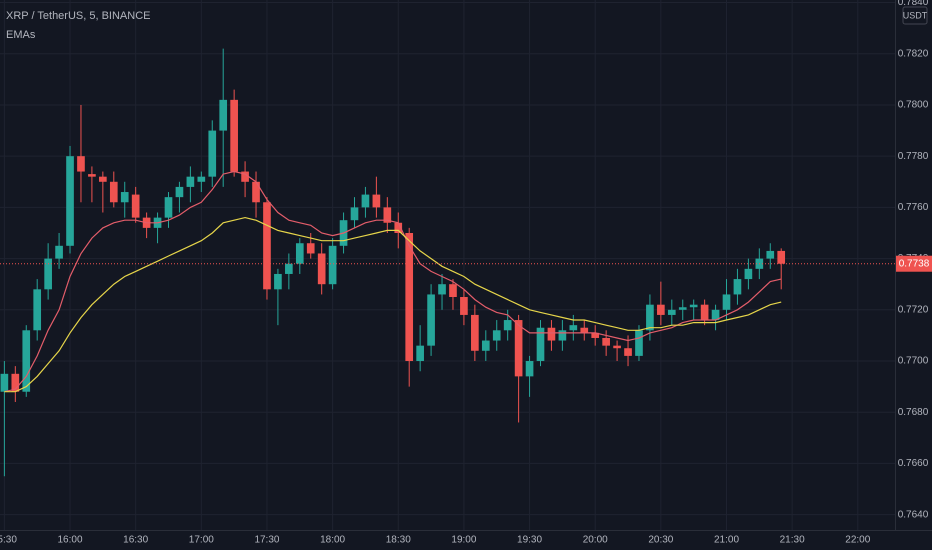 Image resolution: width=932 pixels, height=550 pixels. What do you see at coordinates (913, 156) in the screenshot?
I see `y-tick-label: 0.7780` at bounding box center [913, 156].